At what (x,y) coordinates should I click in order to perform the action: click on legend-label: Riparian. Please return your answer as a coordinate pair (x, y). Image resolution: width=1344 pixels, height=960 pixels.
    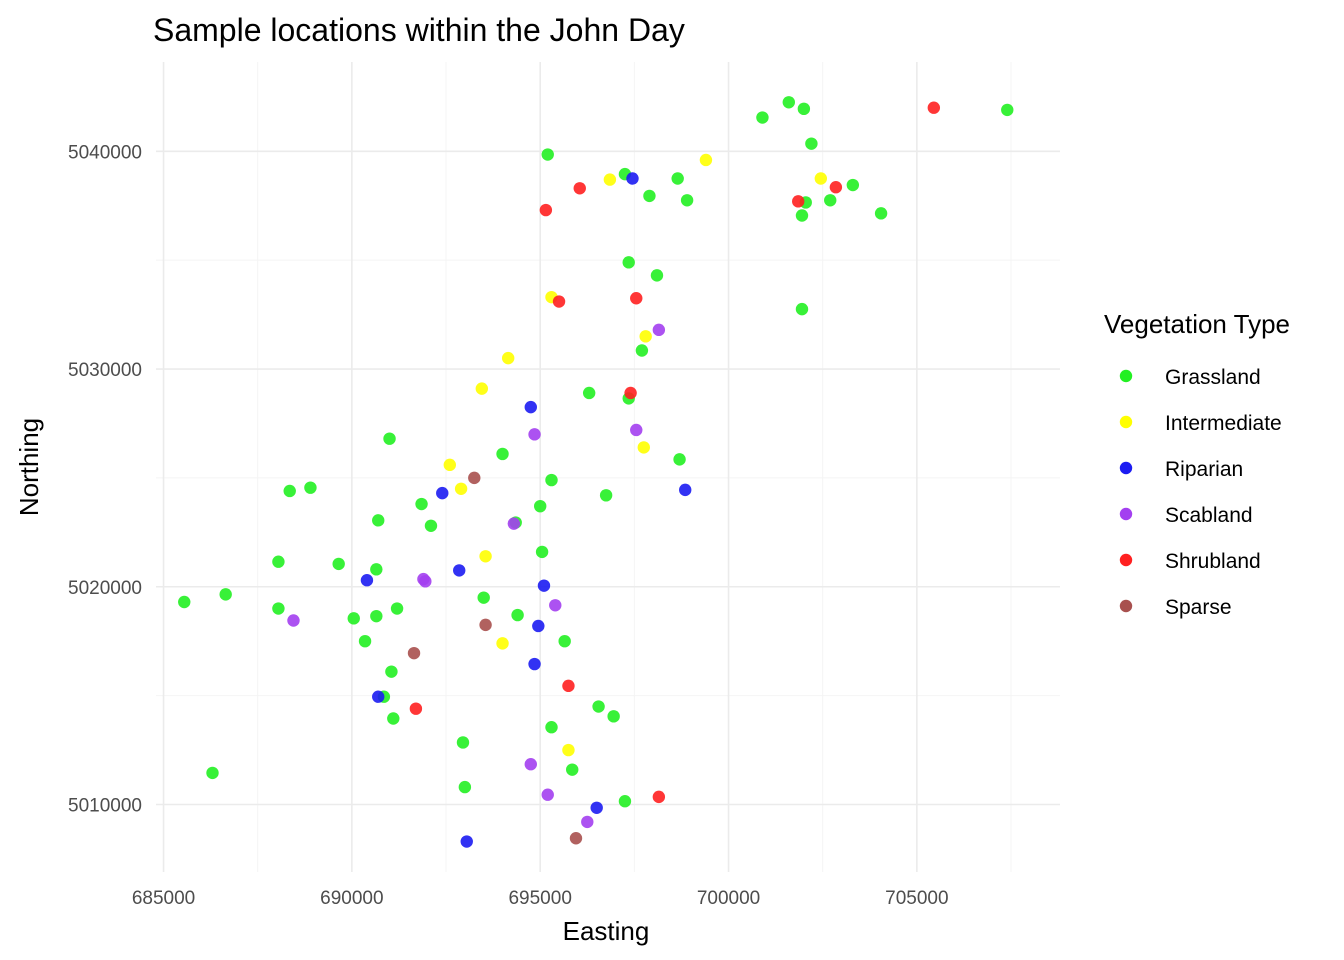
    Looking at the image, I should click on (1204, 469).